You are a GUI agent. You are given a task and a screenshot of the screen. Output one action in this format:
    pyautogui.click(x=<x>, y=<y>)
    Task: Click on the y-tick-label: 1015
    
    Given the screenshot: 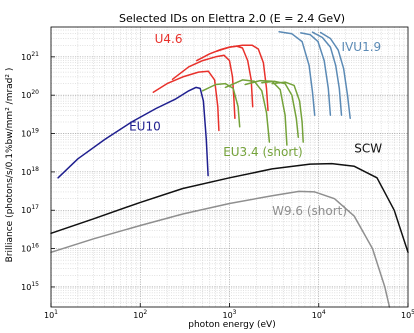 What is the action you would take?
    pyautogui.click(x=30, y=286)
    